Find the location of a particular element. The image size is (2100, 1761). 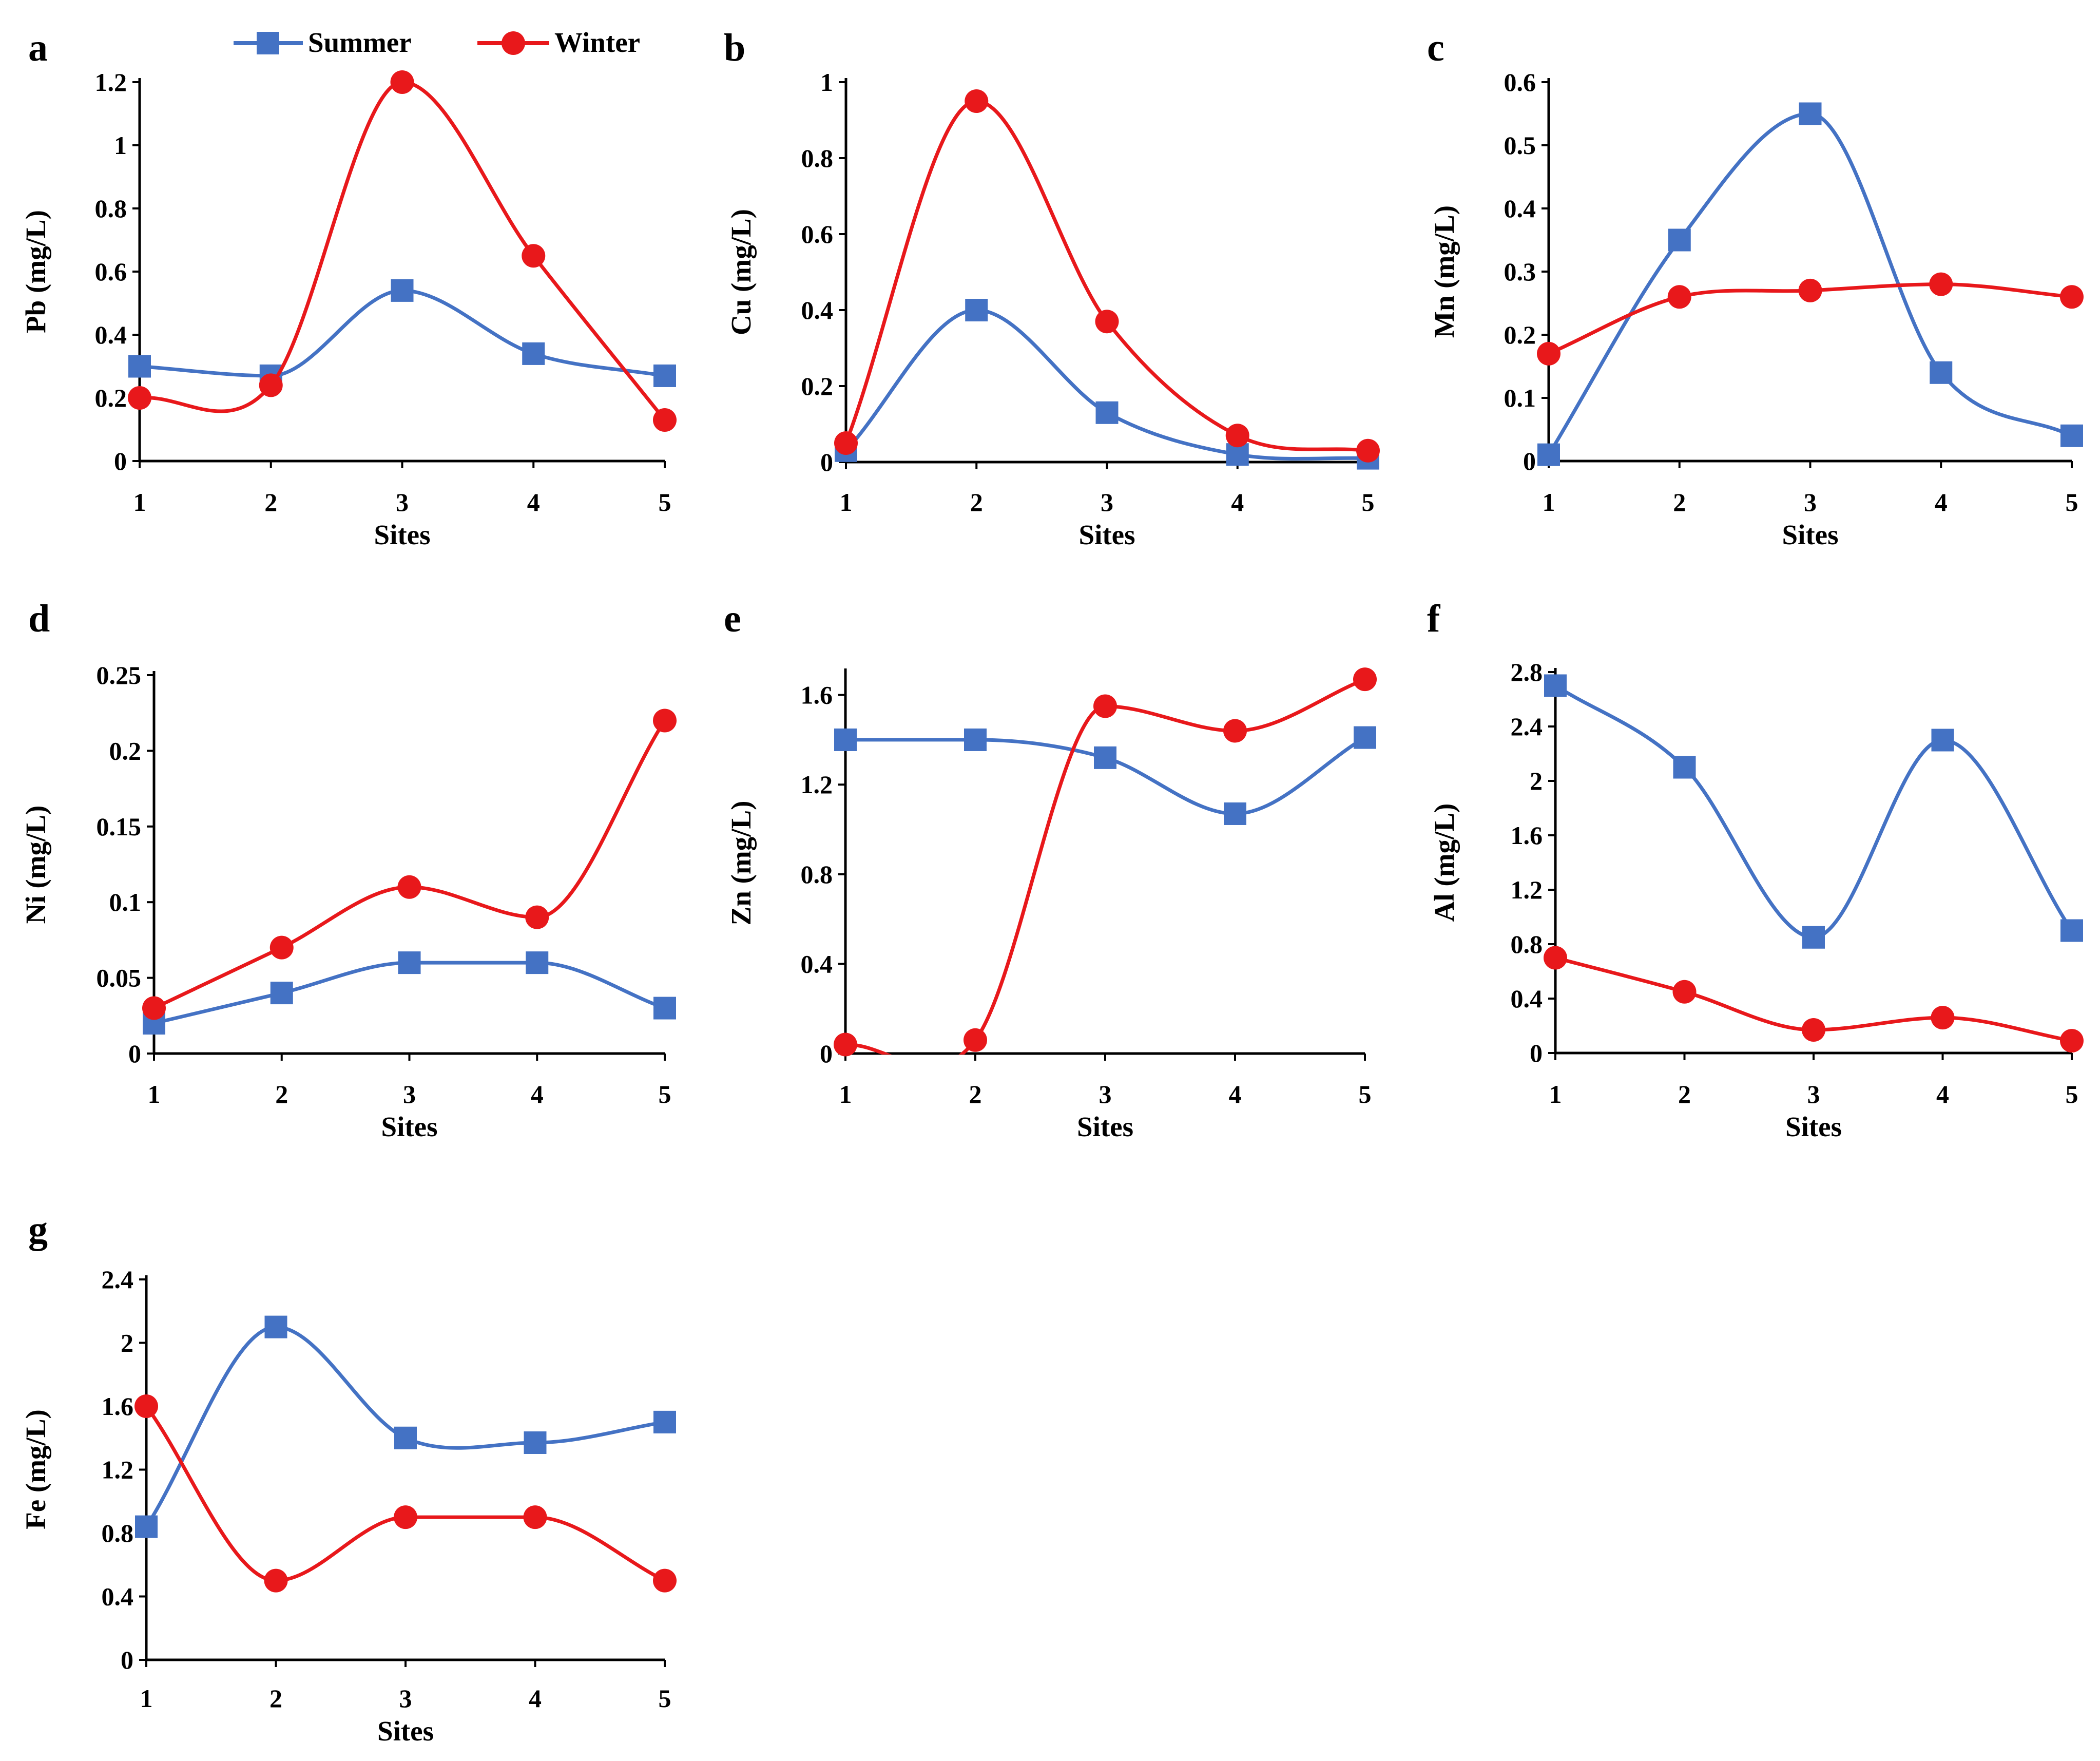

y-tick-label: 0.8 is located at coordinates (118, 1533).